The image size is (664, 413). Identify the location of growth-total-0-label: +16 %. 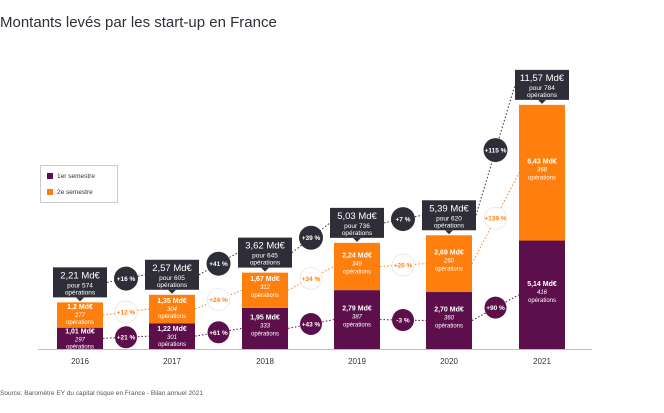
(126, 279).